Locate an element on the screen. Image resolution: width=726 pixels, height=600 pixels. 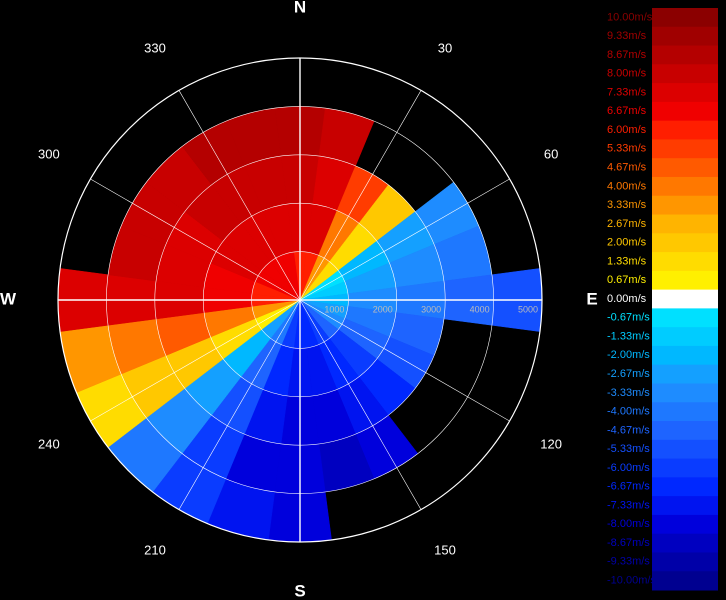
colorbar-label: 2.67m/s is located at coordinates (627, 224).